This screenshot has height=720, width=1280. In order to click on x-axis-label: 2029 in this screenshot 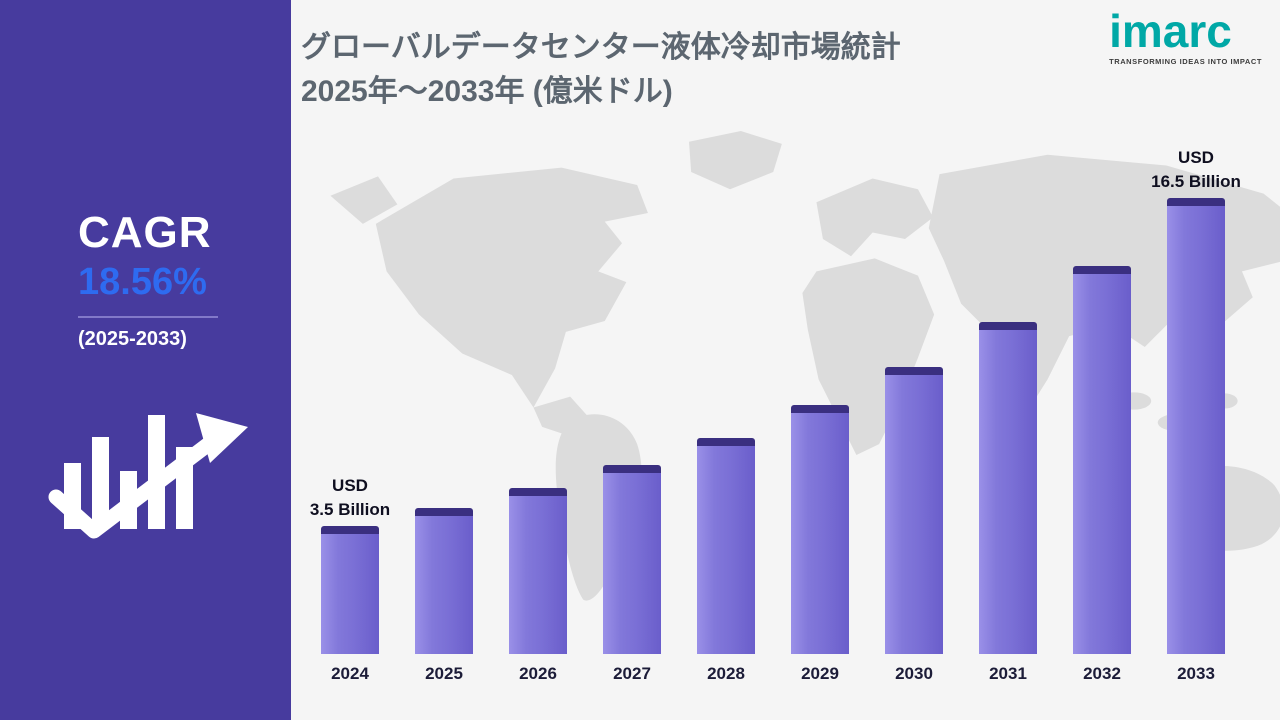, I will do `click(820, 673)`.